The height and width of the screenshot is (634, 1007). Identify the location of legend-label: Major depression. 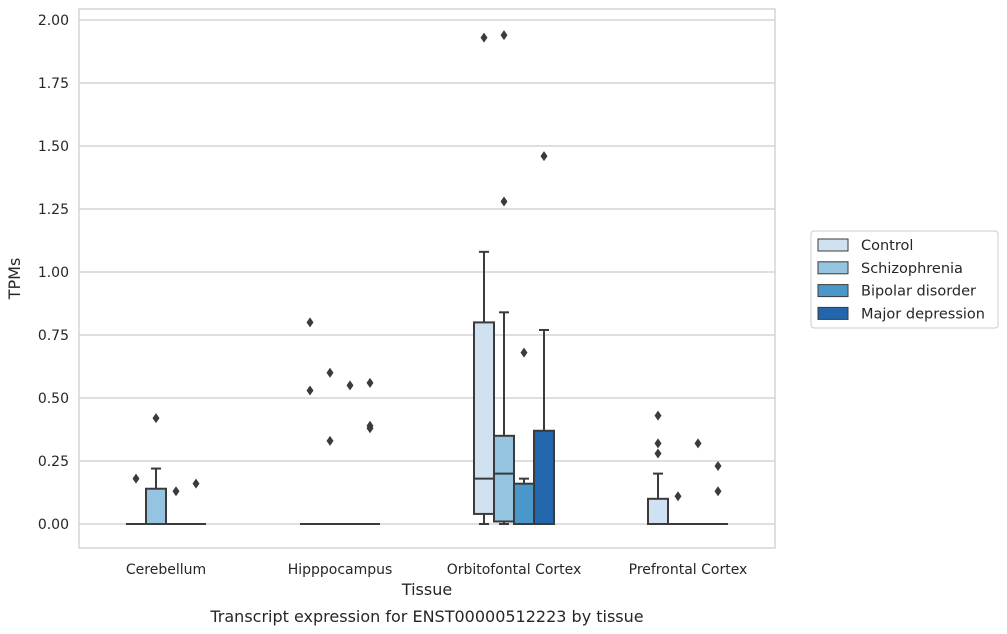
(923, 314).